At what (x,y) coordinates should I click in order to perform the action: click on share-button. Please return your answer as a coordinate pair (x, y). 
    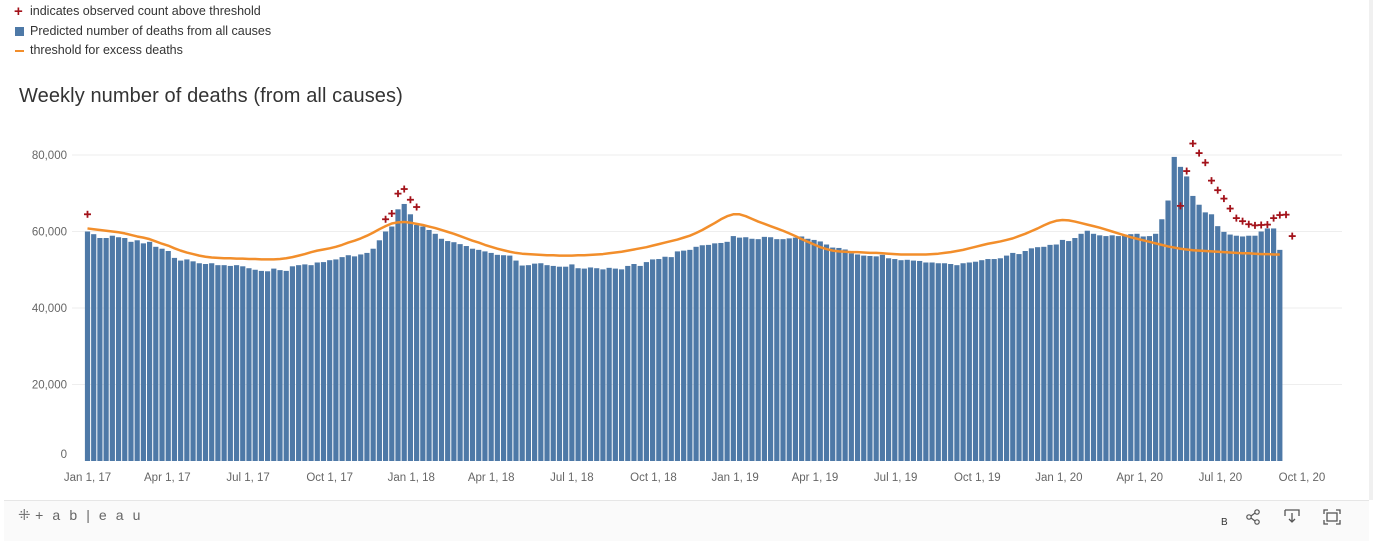
    Looking at the image, I should click on (1253, 517).